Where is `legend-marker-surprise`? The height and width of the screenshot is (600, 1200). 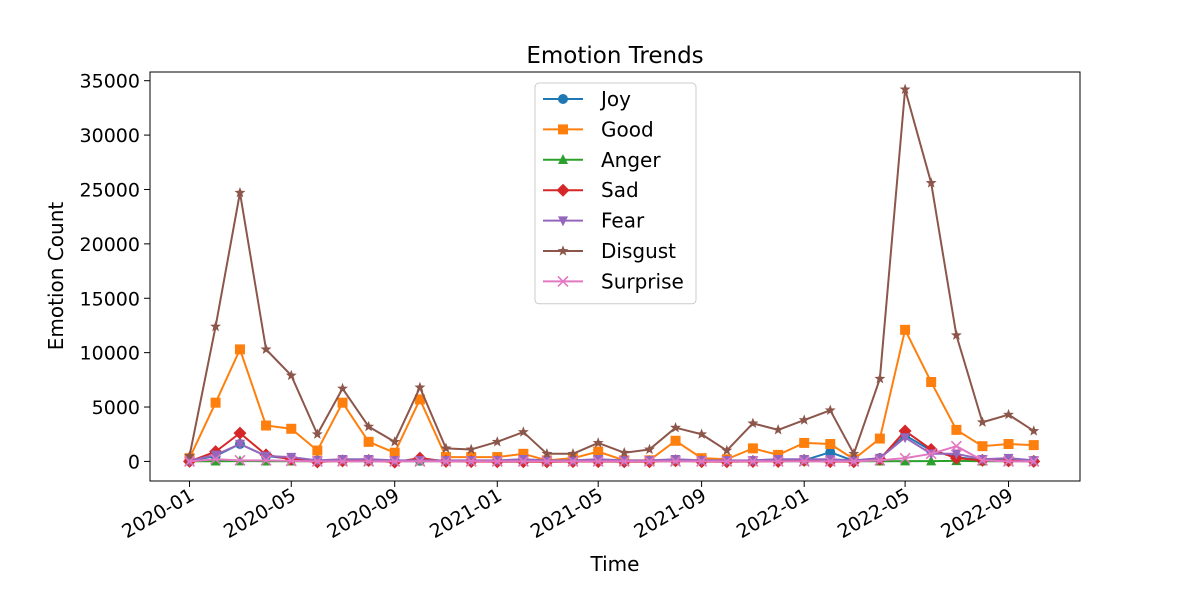
legend-marker-surprise is located at coordinates (563, 281).